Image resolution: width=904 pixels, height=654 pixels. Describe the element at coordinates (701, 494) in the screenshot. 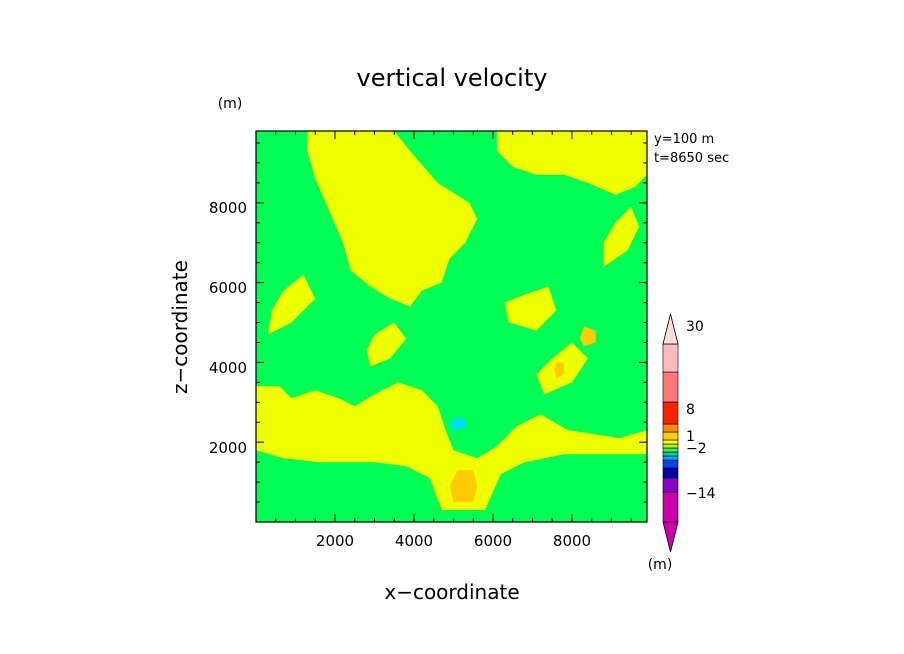

I see `colorbar-label: −14` at that location.